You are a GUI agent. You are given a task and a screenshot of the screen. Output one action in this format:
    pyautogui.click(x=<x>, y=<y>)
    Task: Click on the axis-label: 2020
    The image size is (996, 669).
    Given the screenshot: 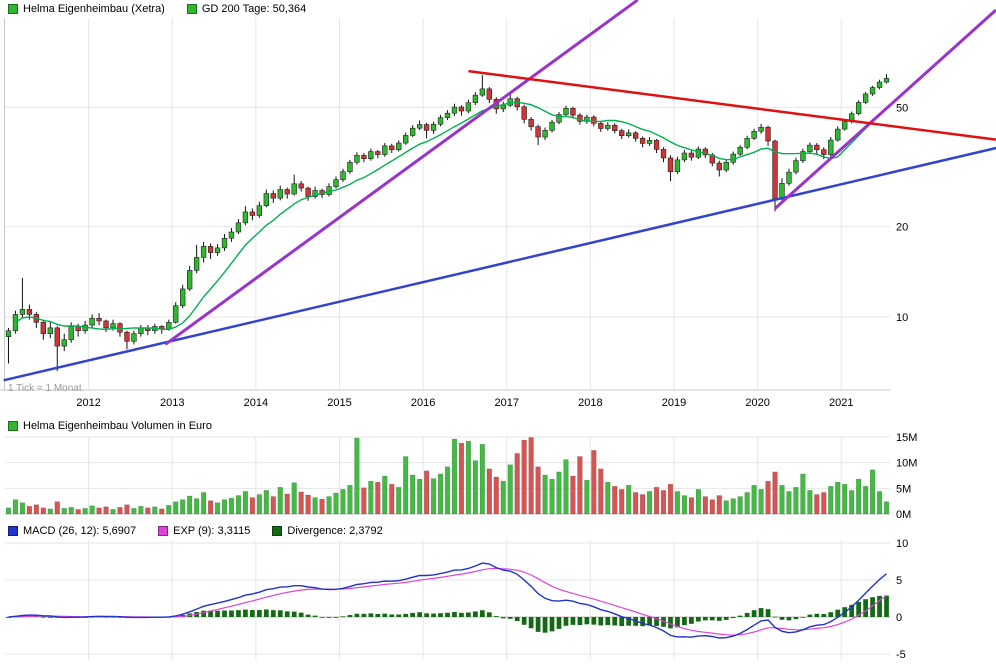 What is the action you would take?
    pyautogui.click(x=757, y=403)
    